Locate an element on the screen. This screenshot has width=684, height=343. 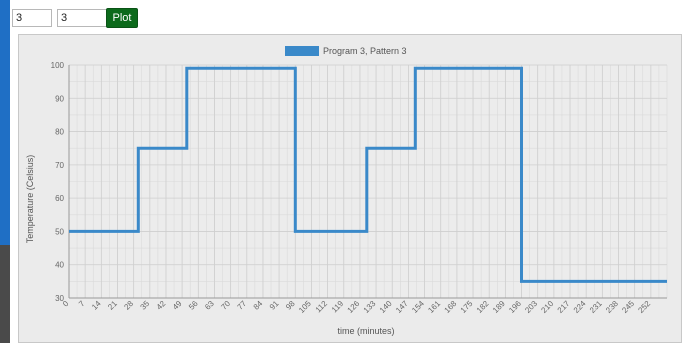
x-tick-label: 161 is located at coordinates (434, 307).